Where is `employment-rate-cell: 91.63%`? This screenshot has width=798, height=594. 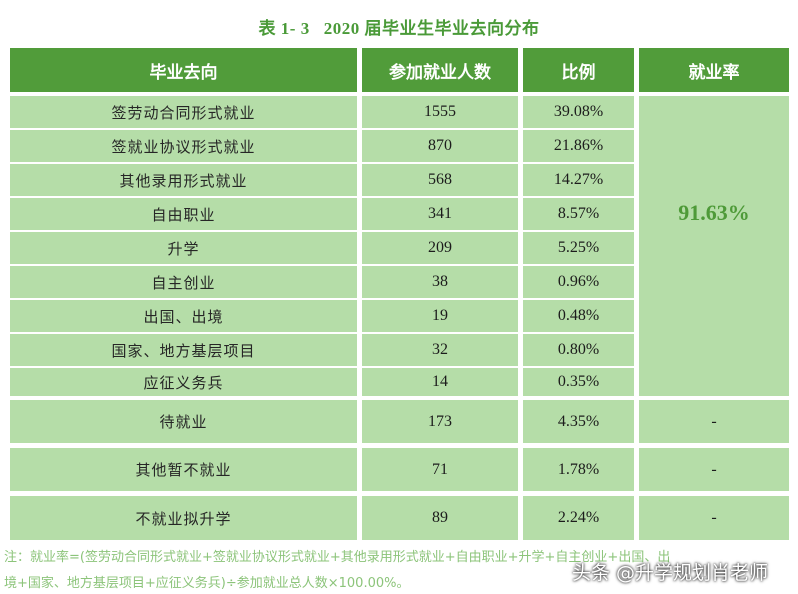 employment-rate-cell: 91.63% is located at coordinates (714, 246).